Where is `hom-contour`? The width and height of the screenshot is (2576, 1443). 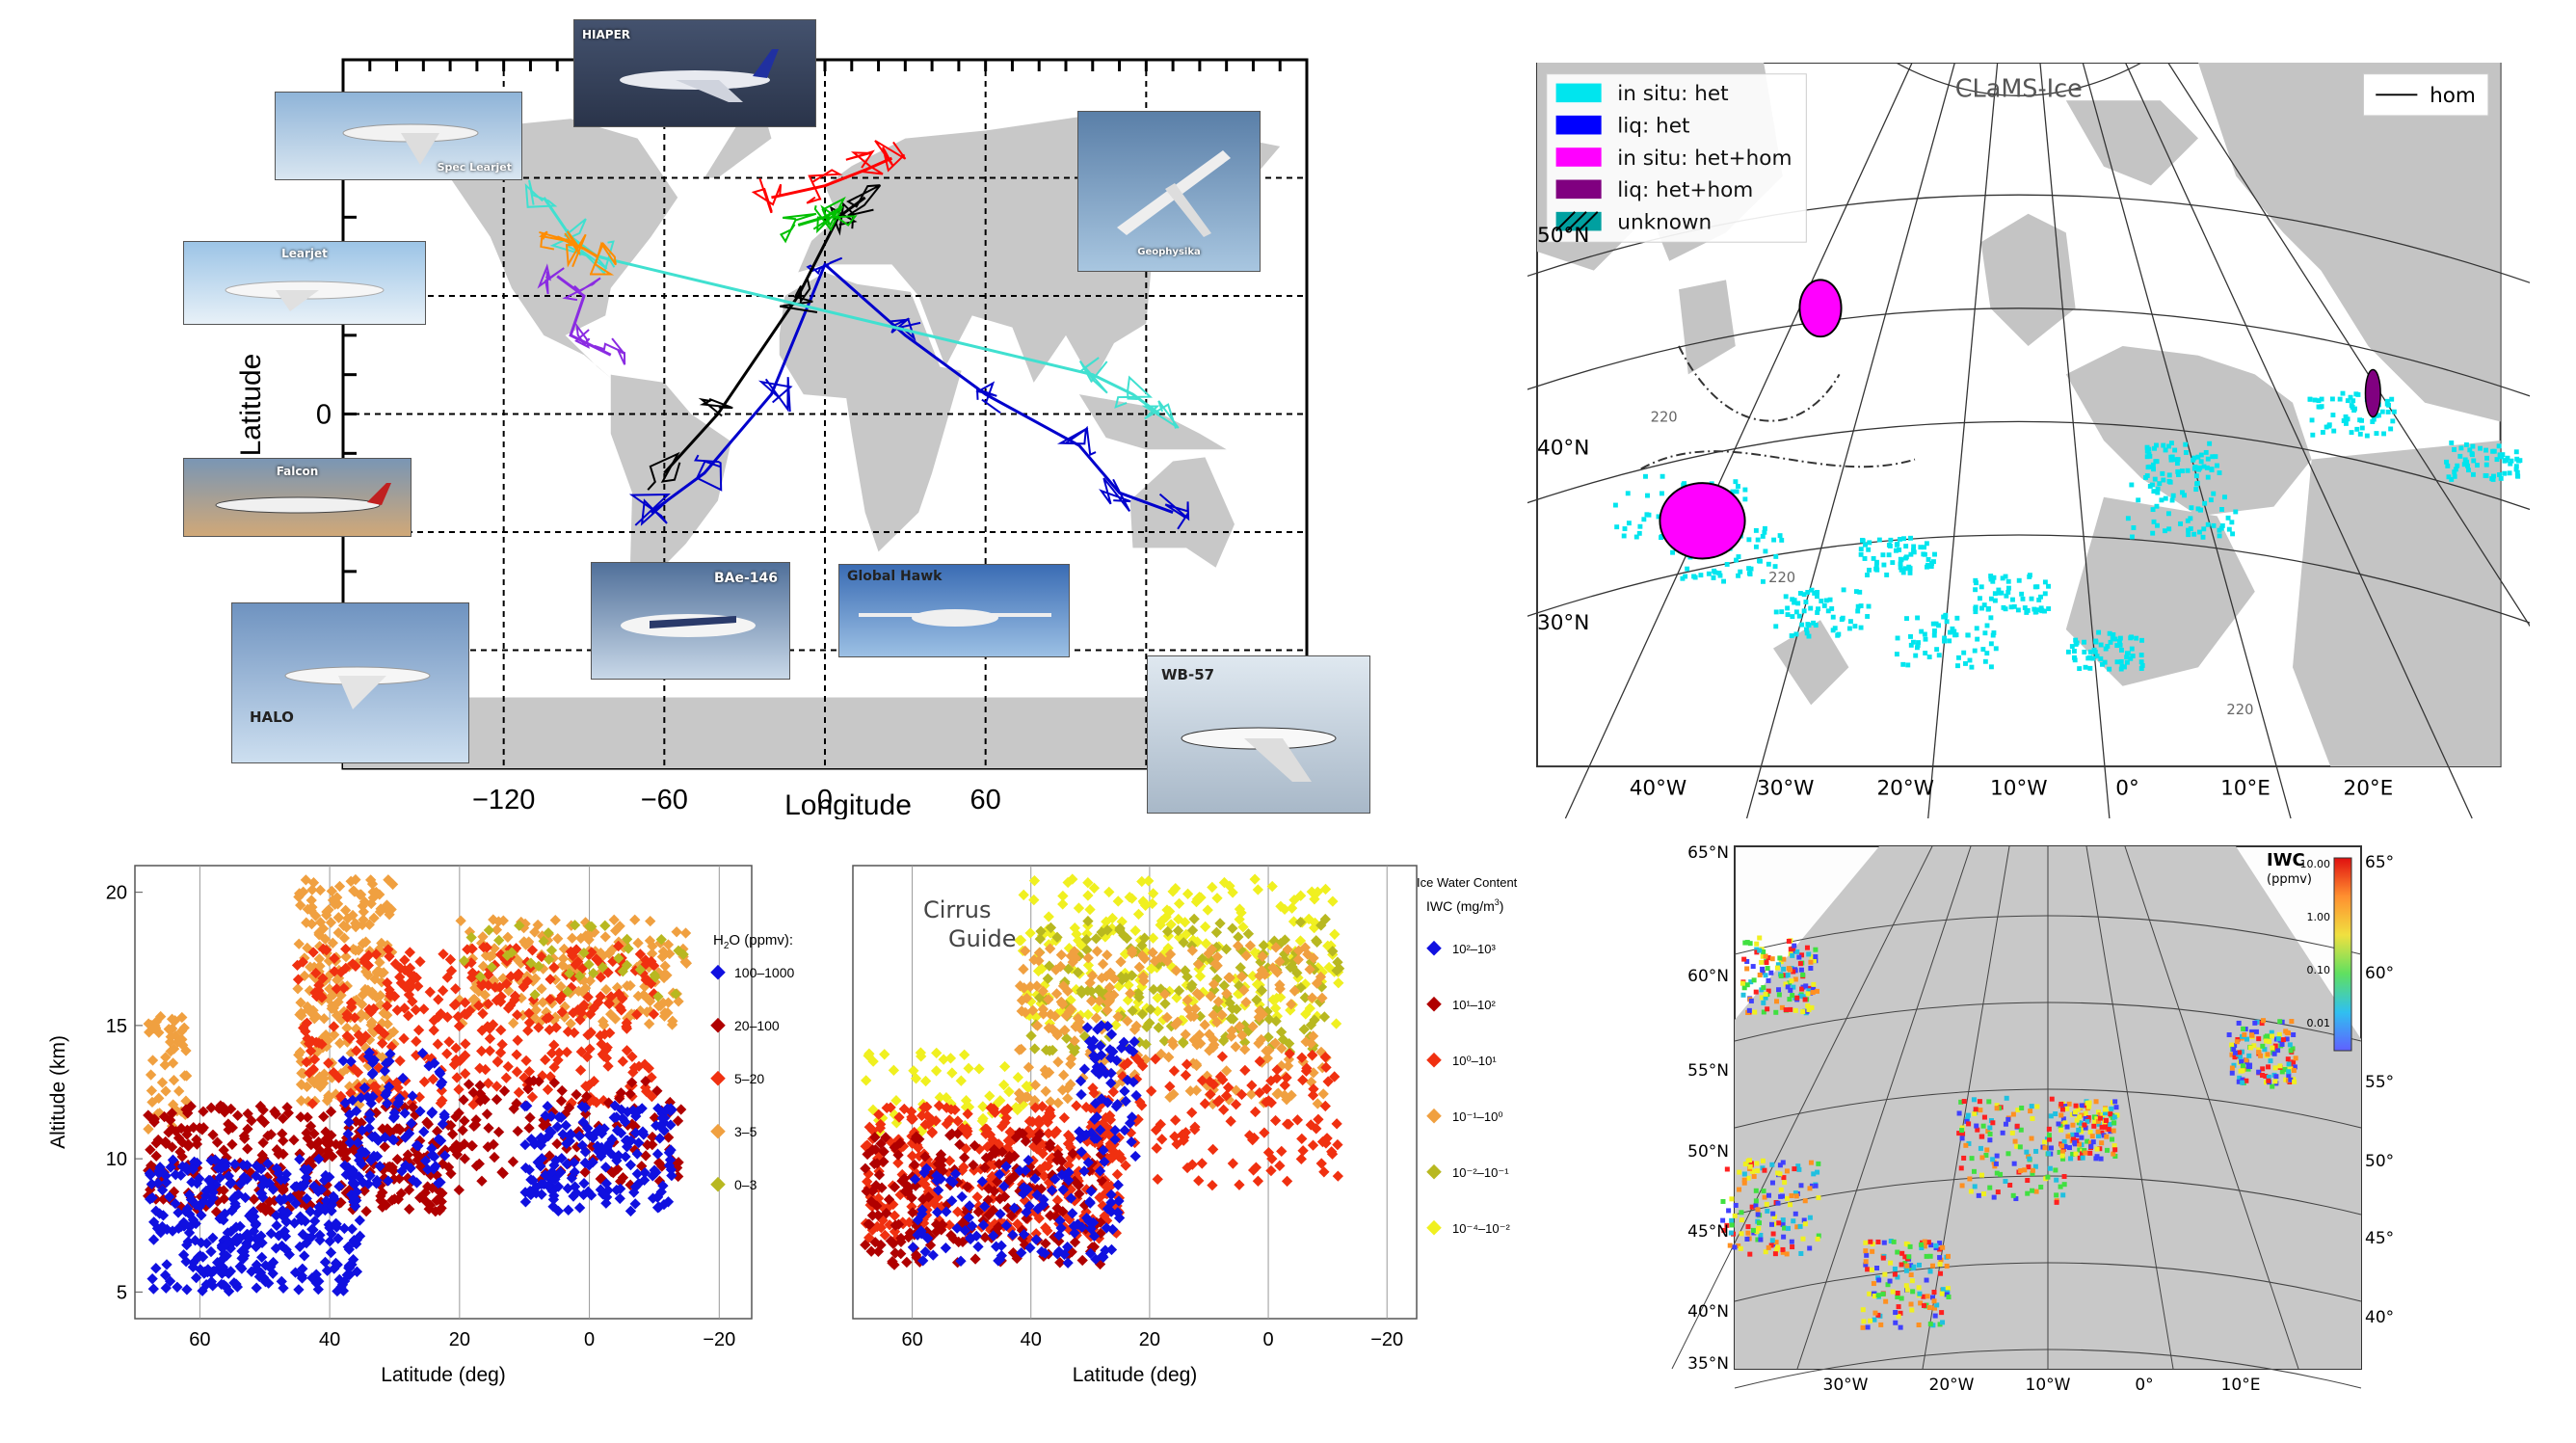
hom-contour is located at coordinates (1778, 460).